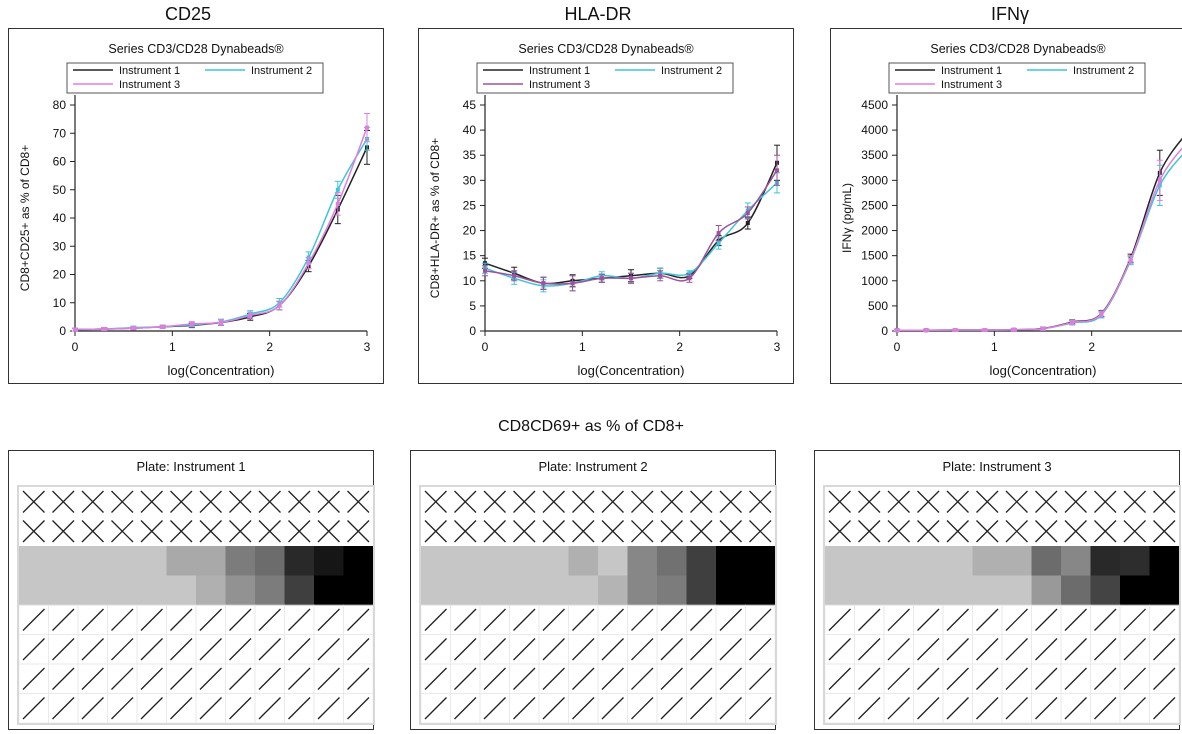 Image resolution: width=1182 pixels, height=734 pixels. I want to click on legend-entry: Instrument 1, so click(559, 71).